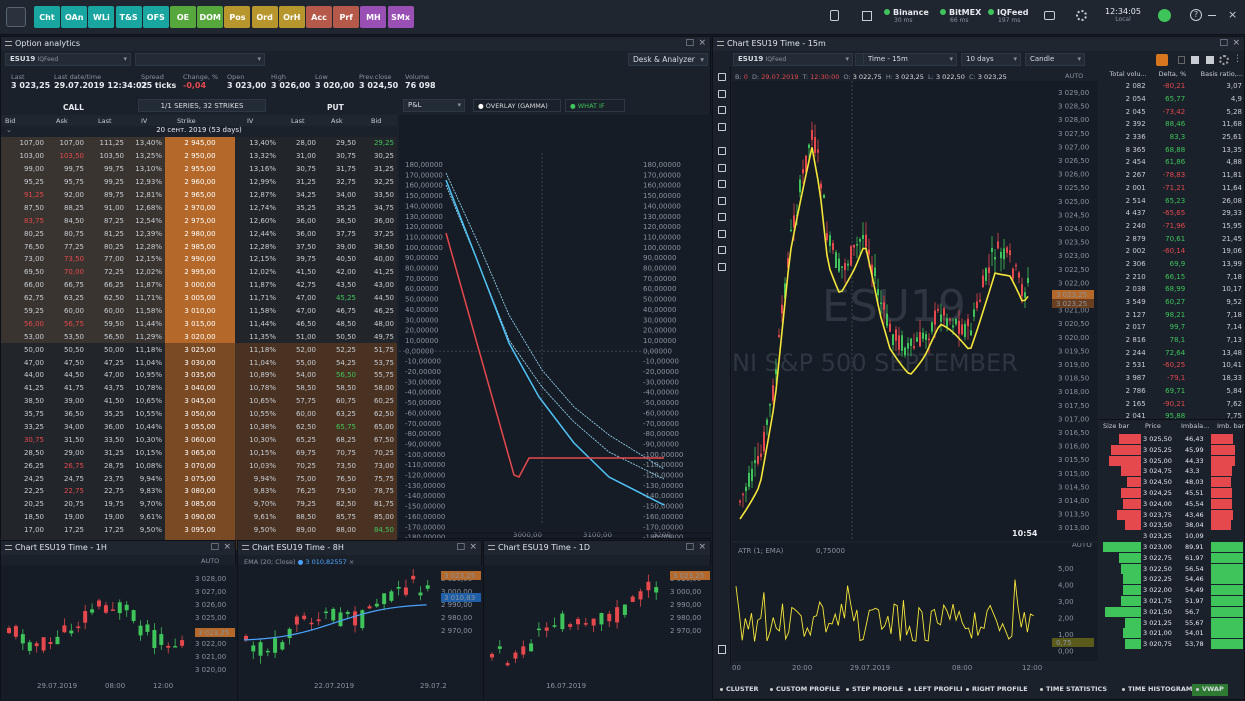 This screenshot has height=701, width=1245. I want to click on profile-button-step-profile: STEP PROFILE, so click(875, 690).